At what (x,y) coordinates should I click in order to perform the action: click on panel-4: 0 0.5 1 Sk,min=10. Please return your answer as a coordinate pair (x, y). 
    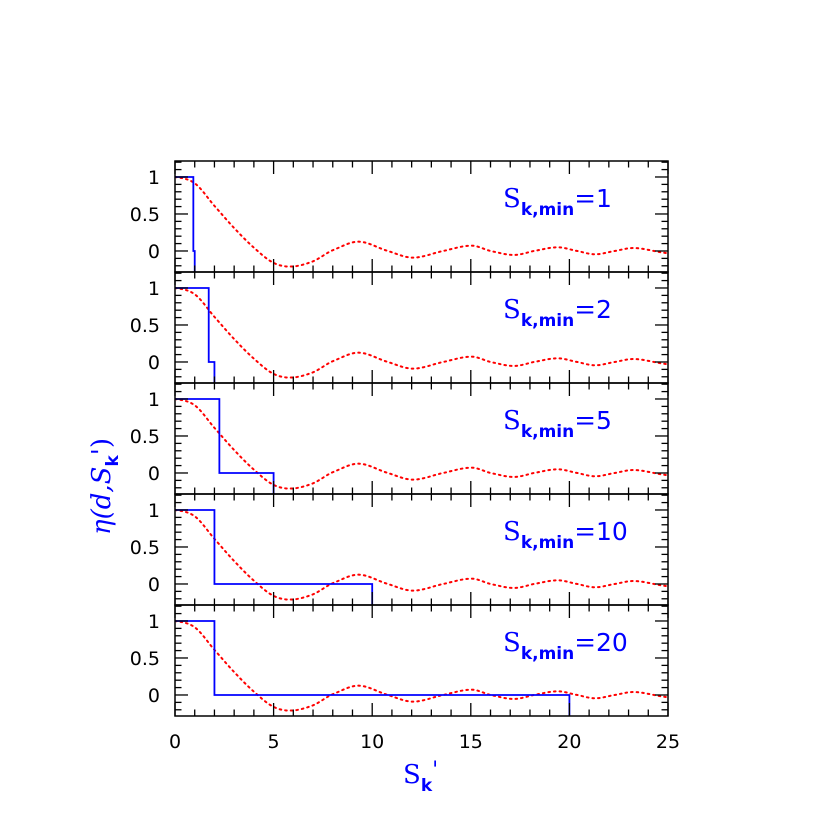
    Looking at the image, I should click on (399, 549).